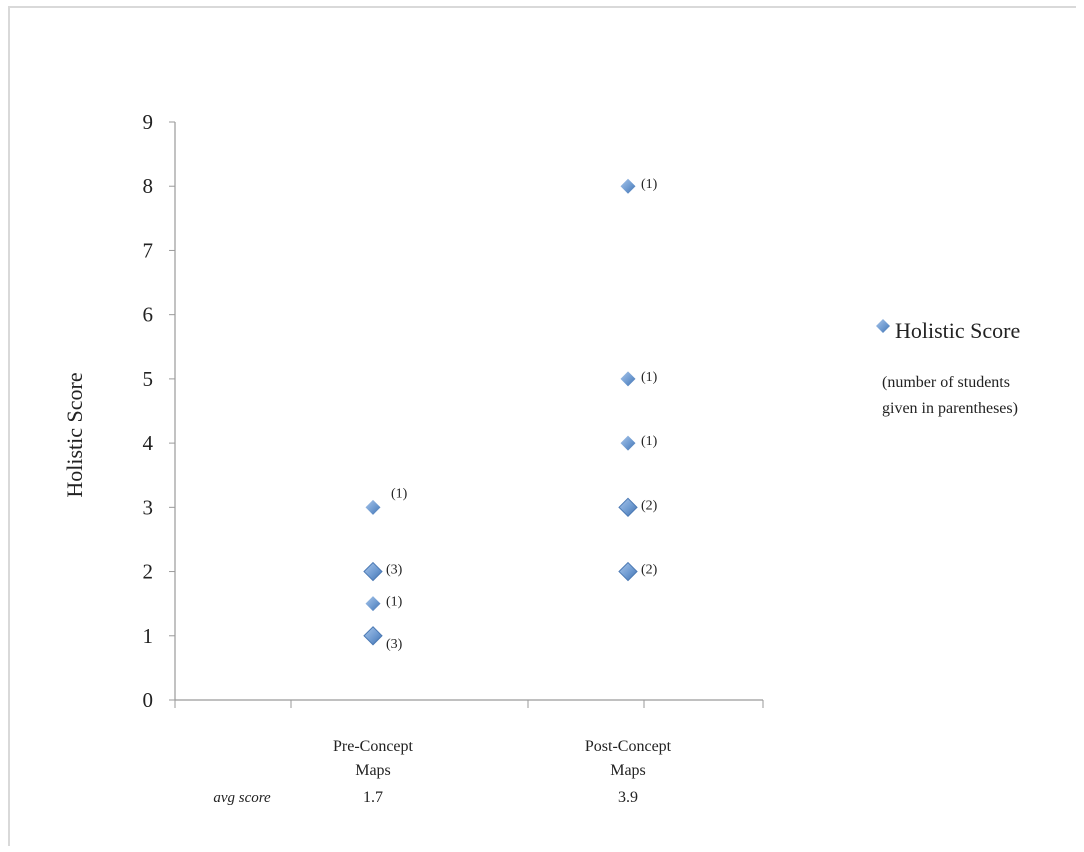 The width and height of the screenshot is (1084, 852). Describe the element at coordinates (883, 326) in the screenshot. I see `legend-marker` at that location.